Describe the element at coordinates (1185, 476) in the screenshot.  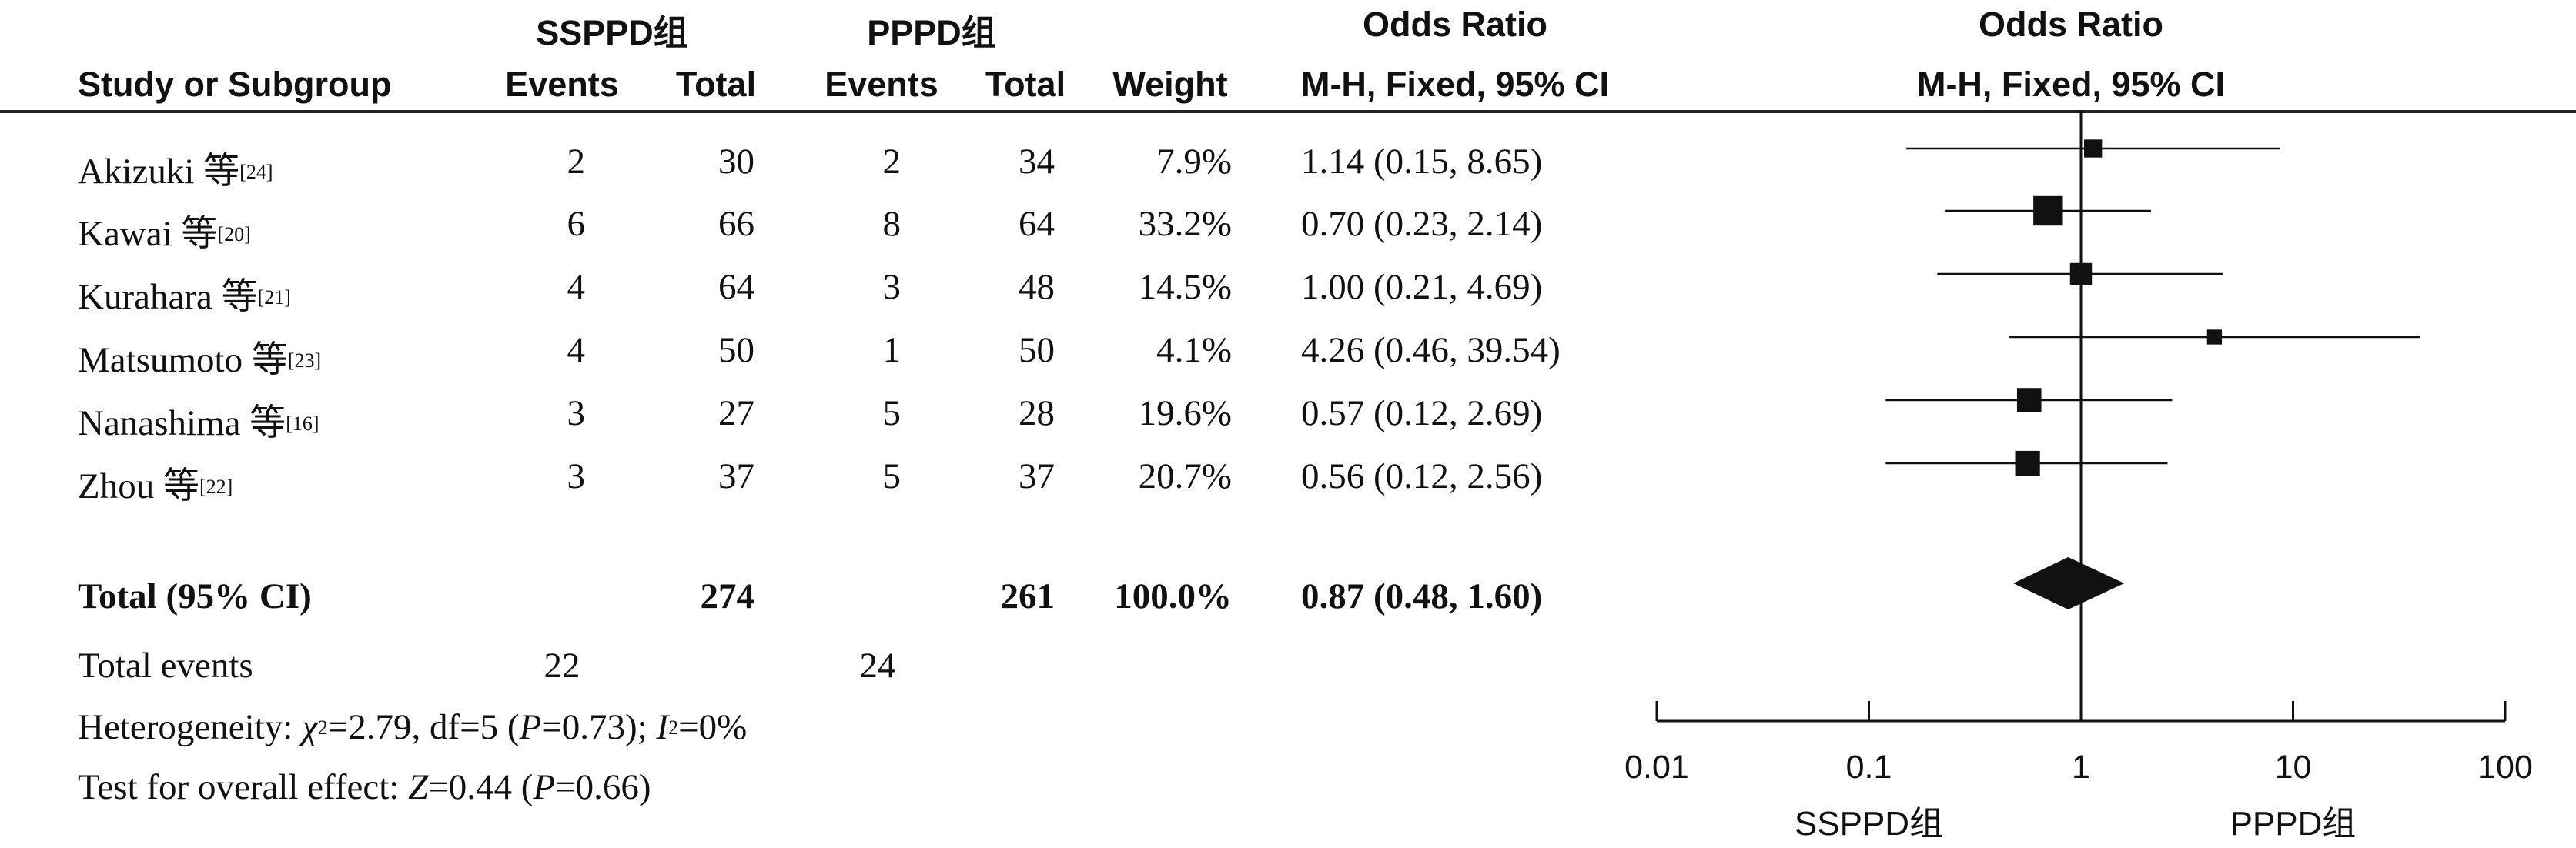
I see `weight-cell: 20.7%` at that location.